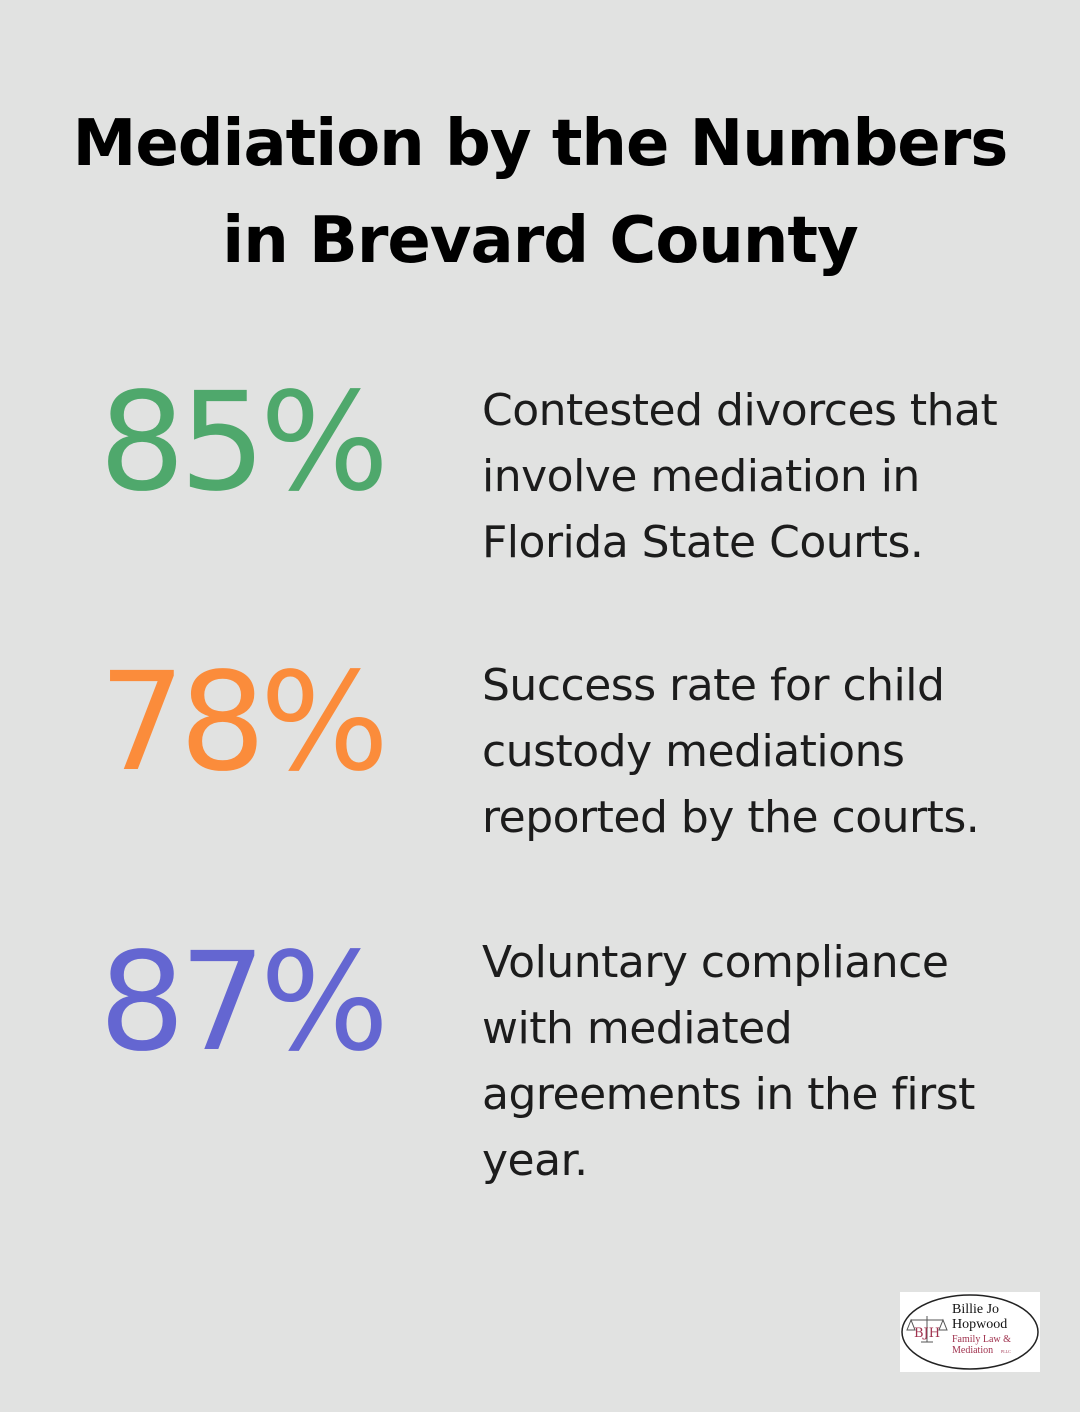 The height and width of the screenshot is (1412, 1080). What do you see at coordinates (979, 1324) in the screenshot?
I see `logo-name-line-2: Hopwood` at bounding box center [979, 1324].